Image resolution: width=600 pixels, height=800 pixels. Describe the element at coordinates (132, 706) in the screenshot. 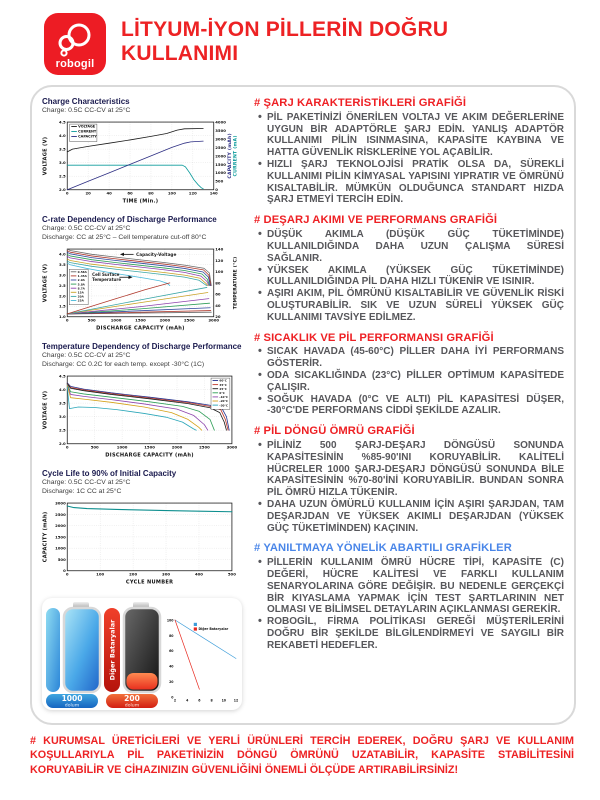

I see `bad-battery-unit: dolum` at that location.